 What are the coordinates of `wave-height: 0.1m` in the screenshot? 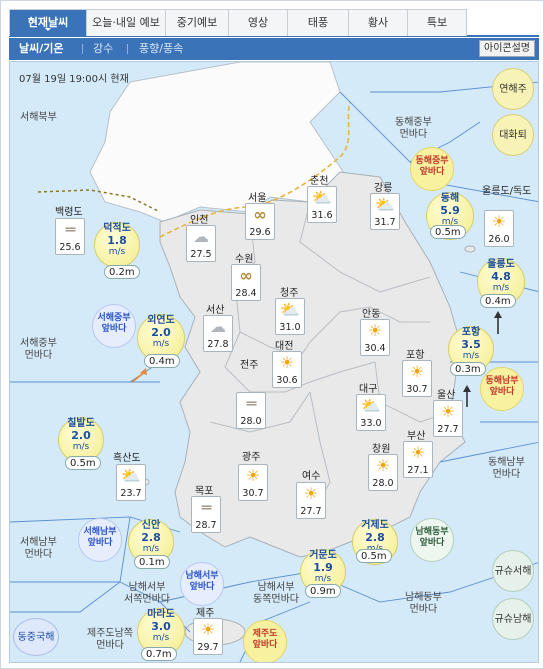 It's located at (152, 562).